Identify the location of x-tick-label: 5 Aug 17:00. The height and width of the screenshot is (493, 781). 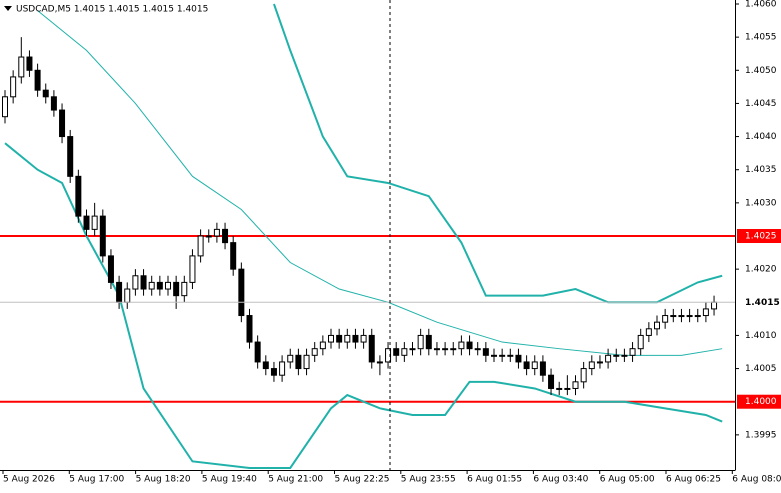
(96, 480).